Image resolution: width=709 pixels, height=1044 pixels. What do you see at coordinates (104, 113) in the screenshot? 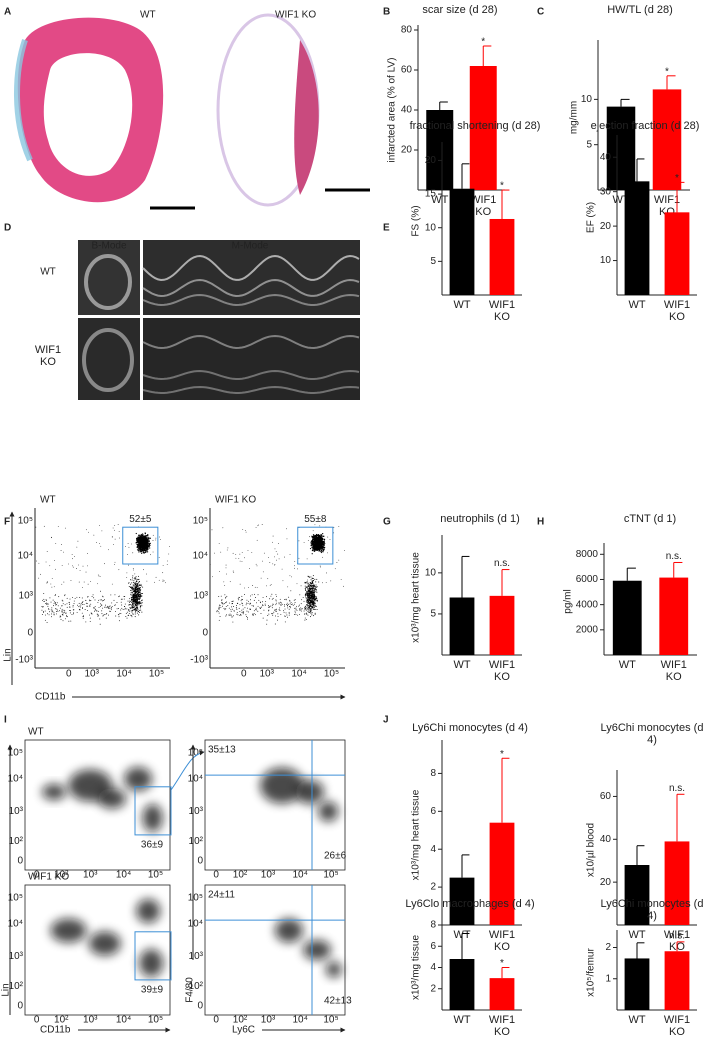
I see `histology-wt` at bounding box center [104, 113].